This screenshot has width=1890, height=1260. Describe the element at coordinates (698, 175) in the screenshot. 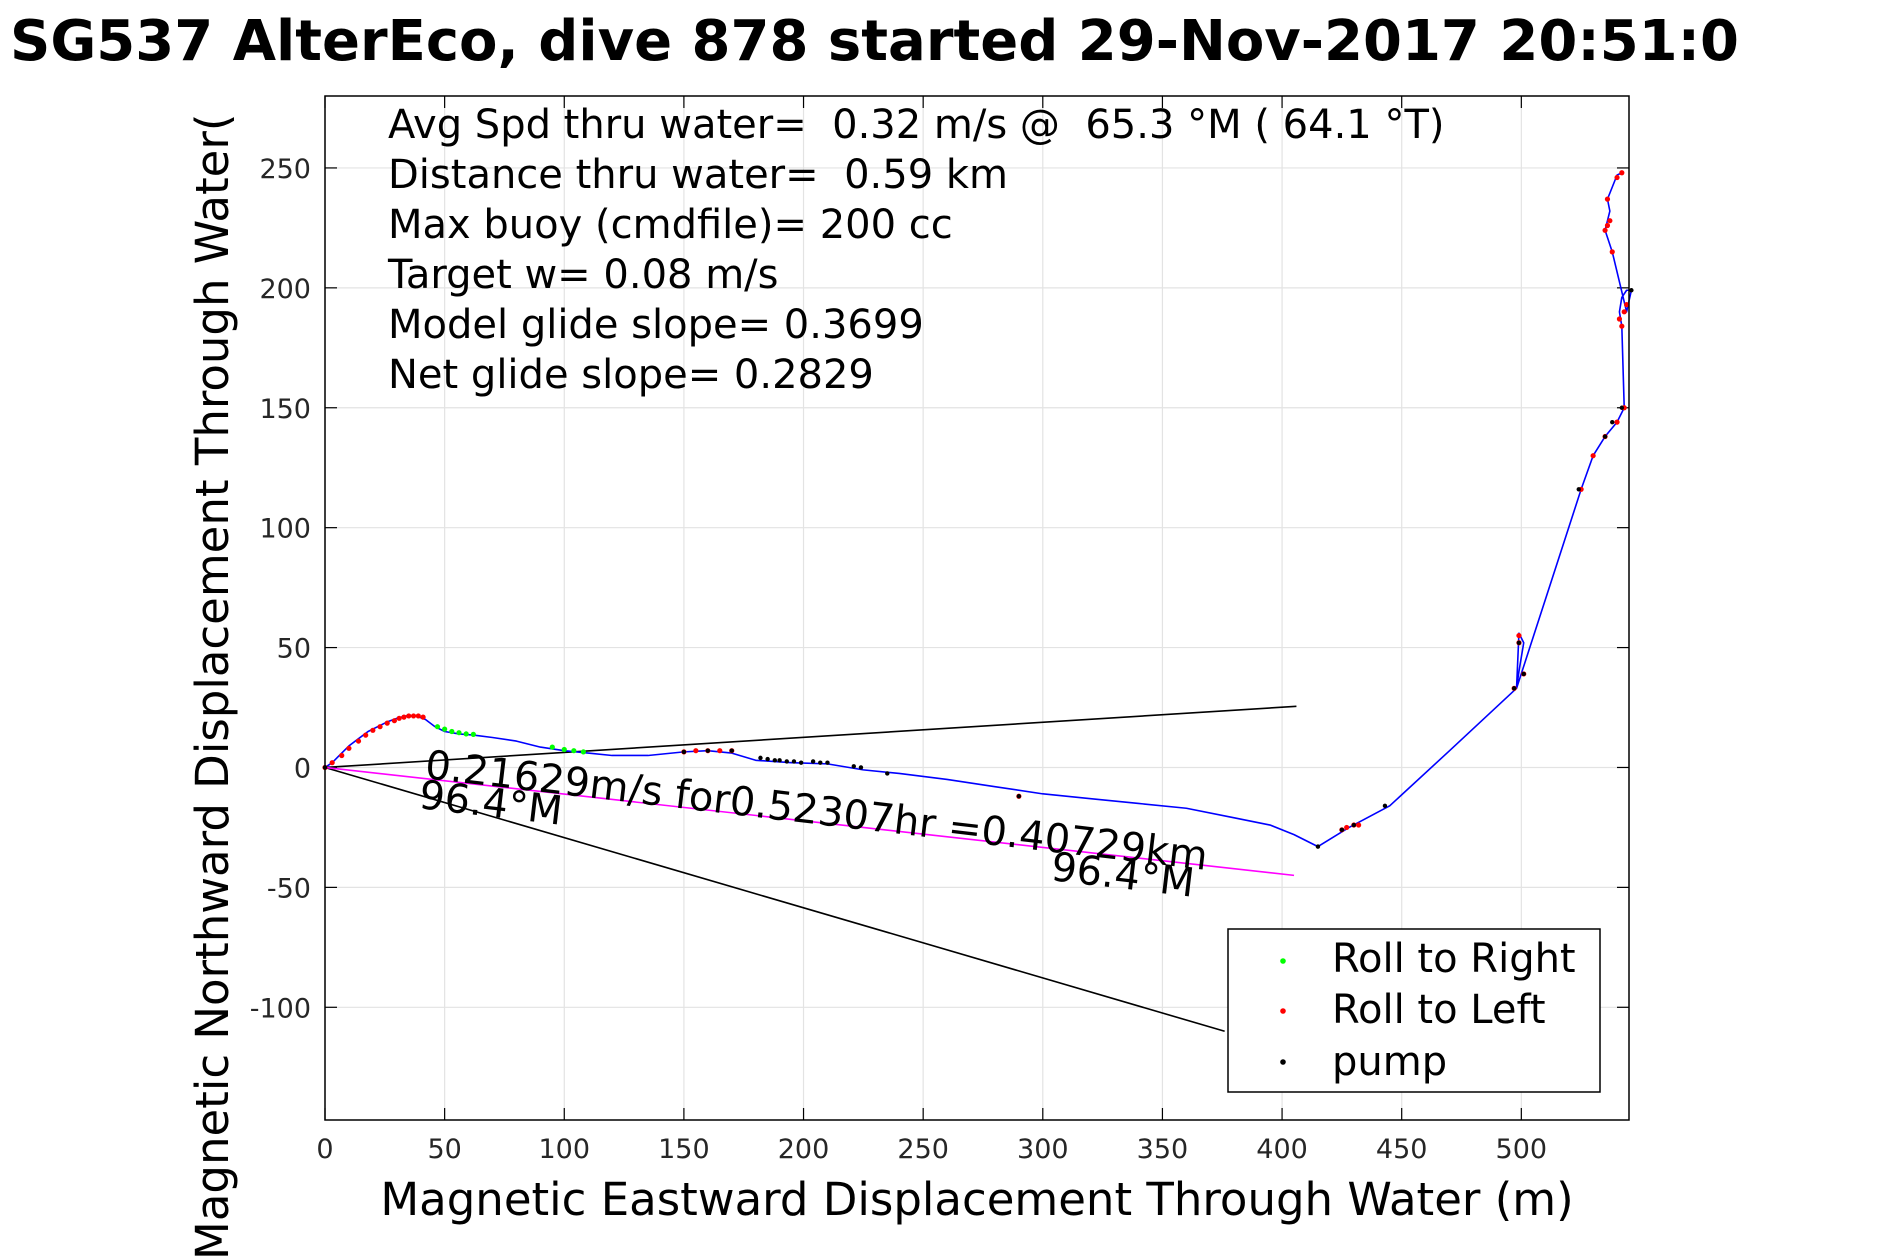

I see `annotation-distance: Distance thru water= 0.59 km` at that location.